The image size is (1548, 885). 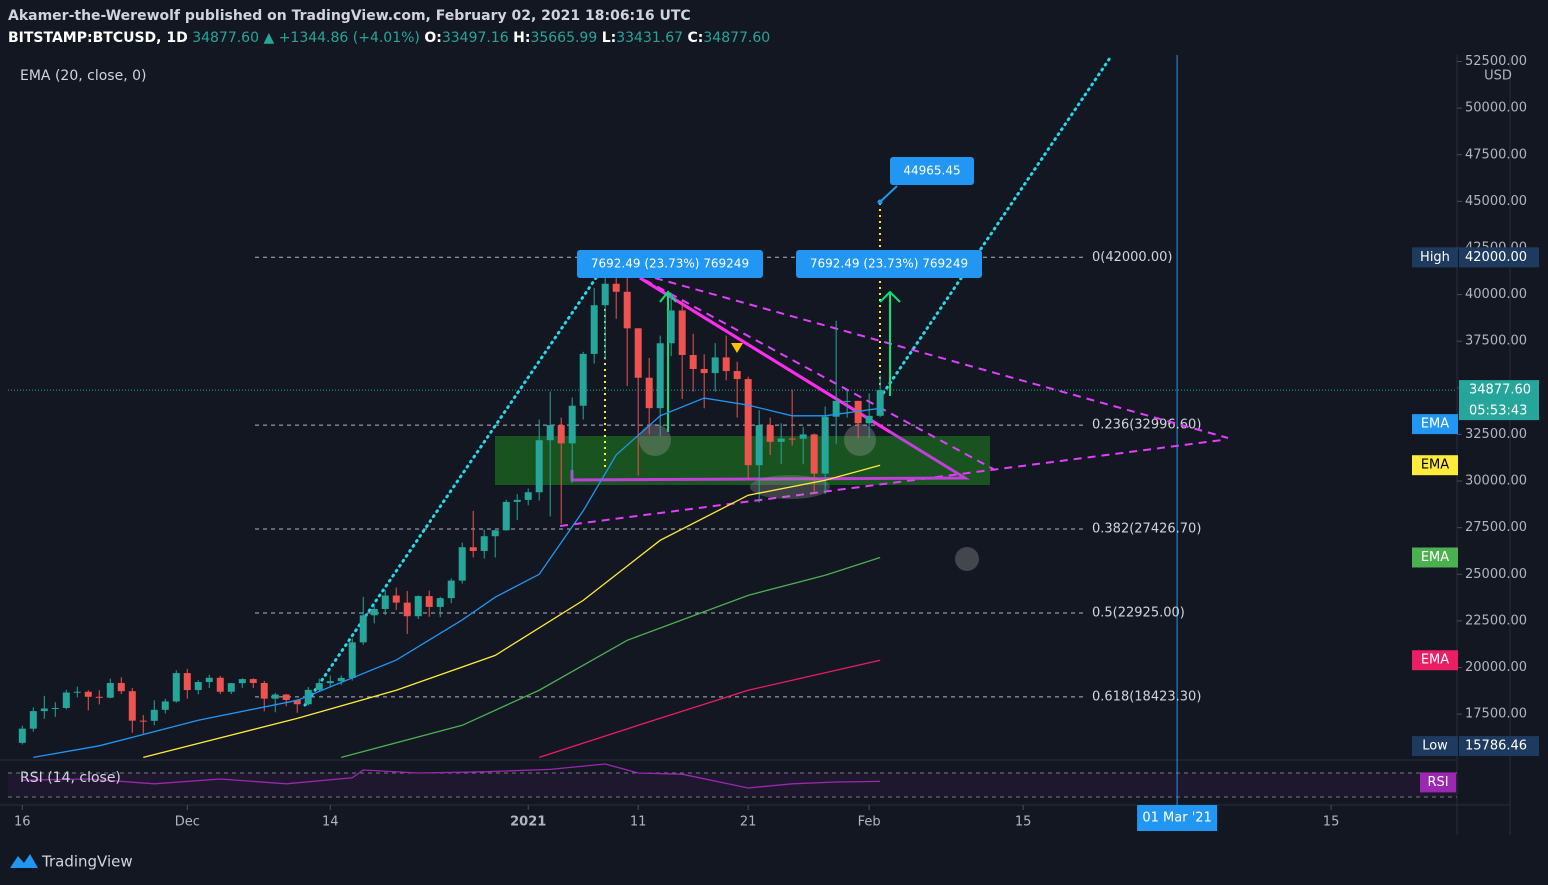 I want to click on y-tick-label: 30000.00, so click(x=1496, y=481).